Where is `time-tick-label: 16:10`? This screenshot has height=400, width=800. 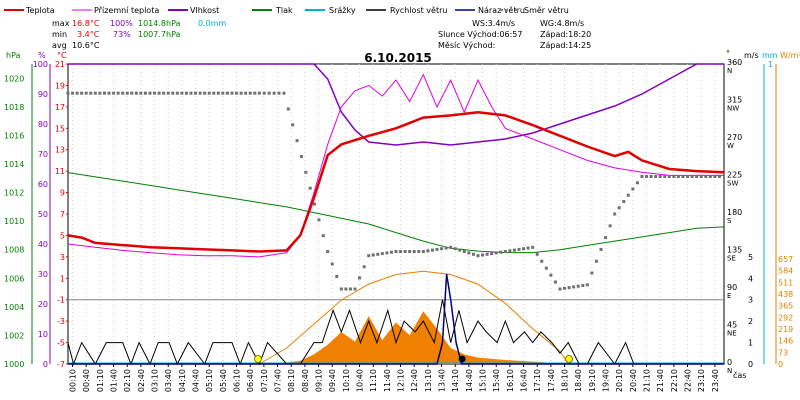
time-tick-label: 16:10 is located at coordinates (510, 380).